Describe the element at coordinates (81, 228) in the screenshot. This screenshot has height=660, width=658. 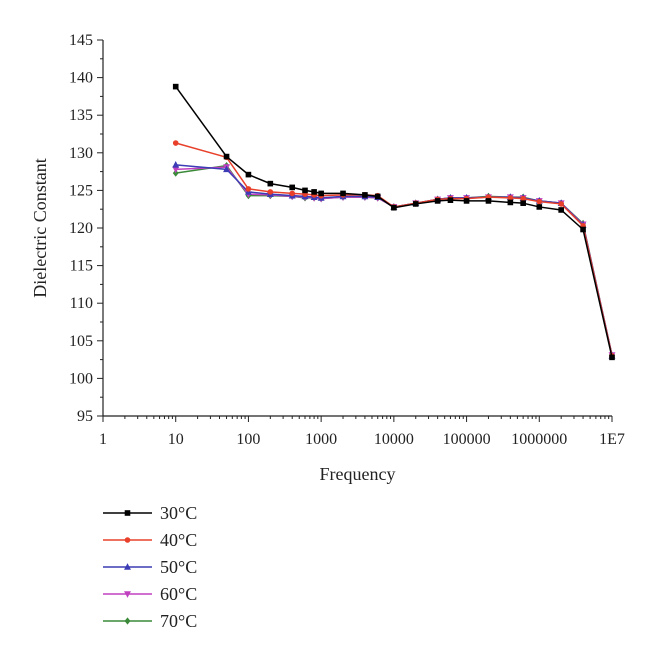
I see `y-tick-label: 120` at that location.